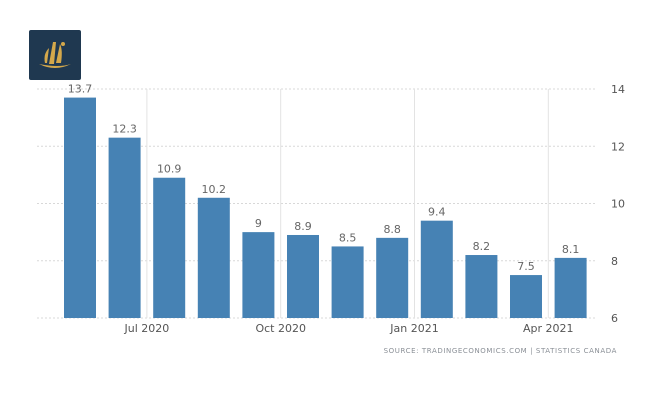 The image size is (650, 400). I want to click on x-tick-label: Oct 2020, so click(280, 328).